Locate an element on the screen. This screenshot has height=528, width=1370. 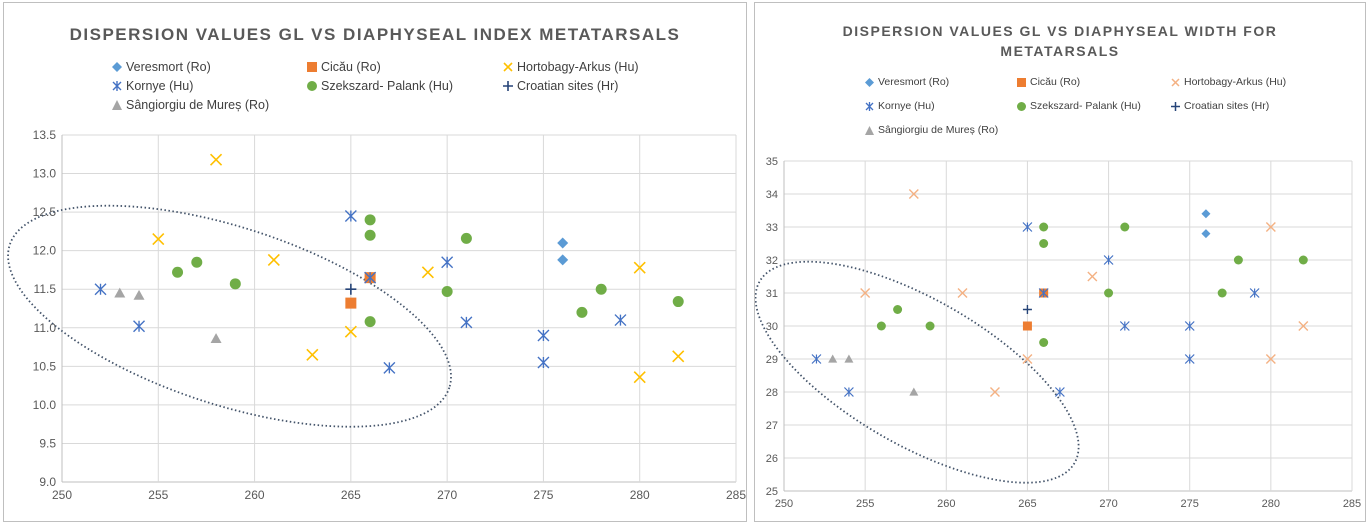
y-tick-label: 30 is located at coordinates (772, 327).